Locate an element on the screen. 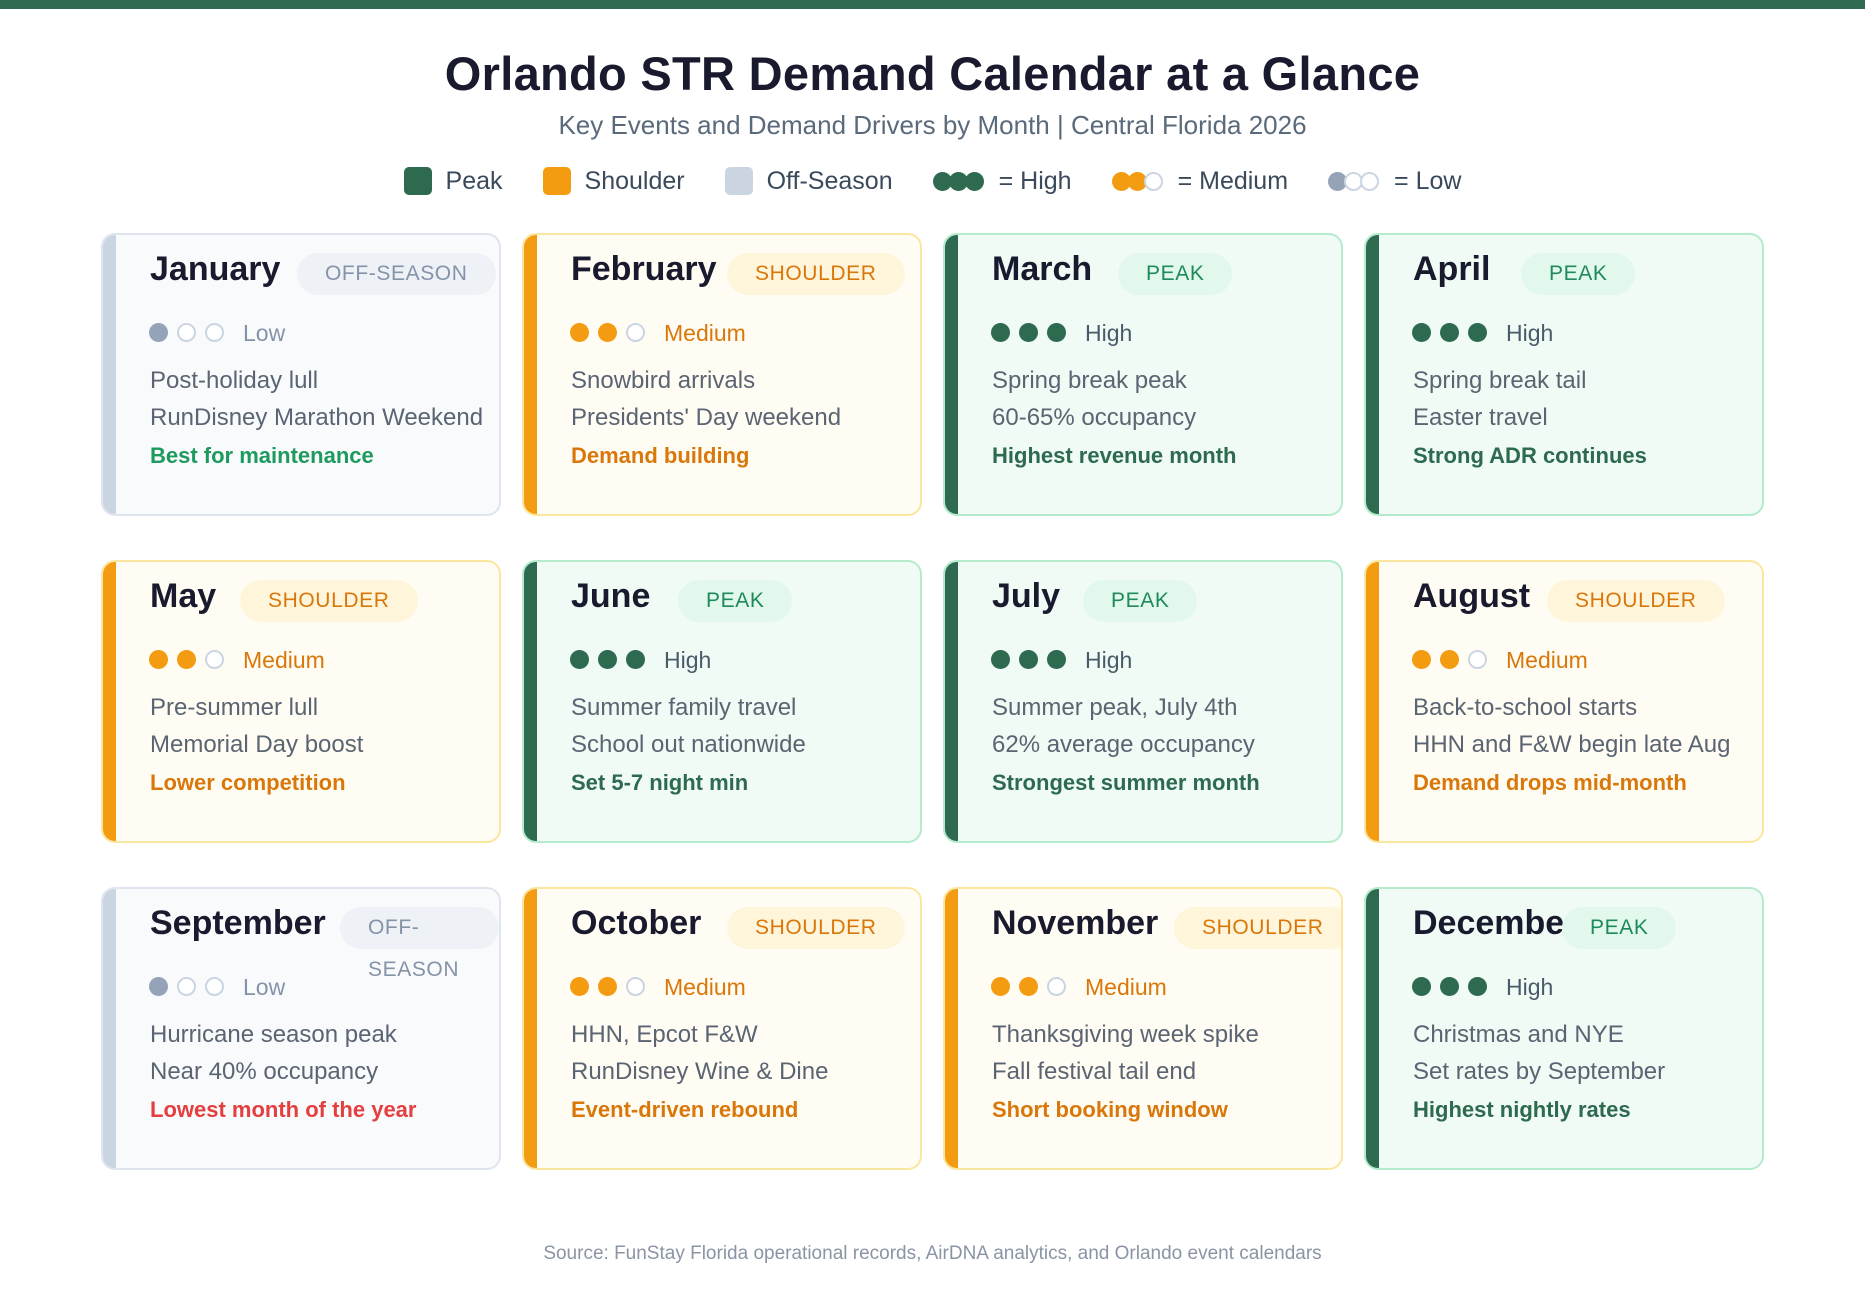 The image size is (1865, 1299). legend-peak: Peak is located at coordinates (453, 181).